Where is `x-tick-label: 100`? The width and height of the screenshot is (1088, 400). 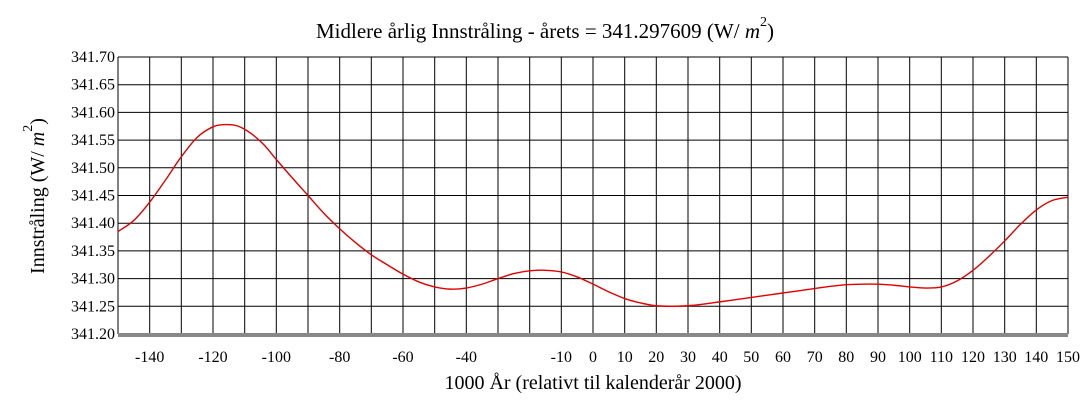
x-tick-label: 100 is located at coordinates (910, 357).